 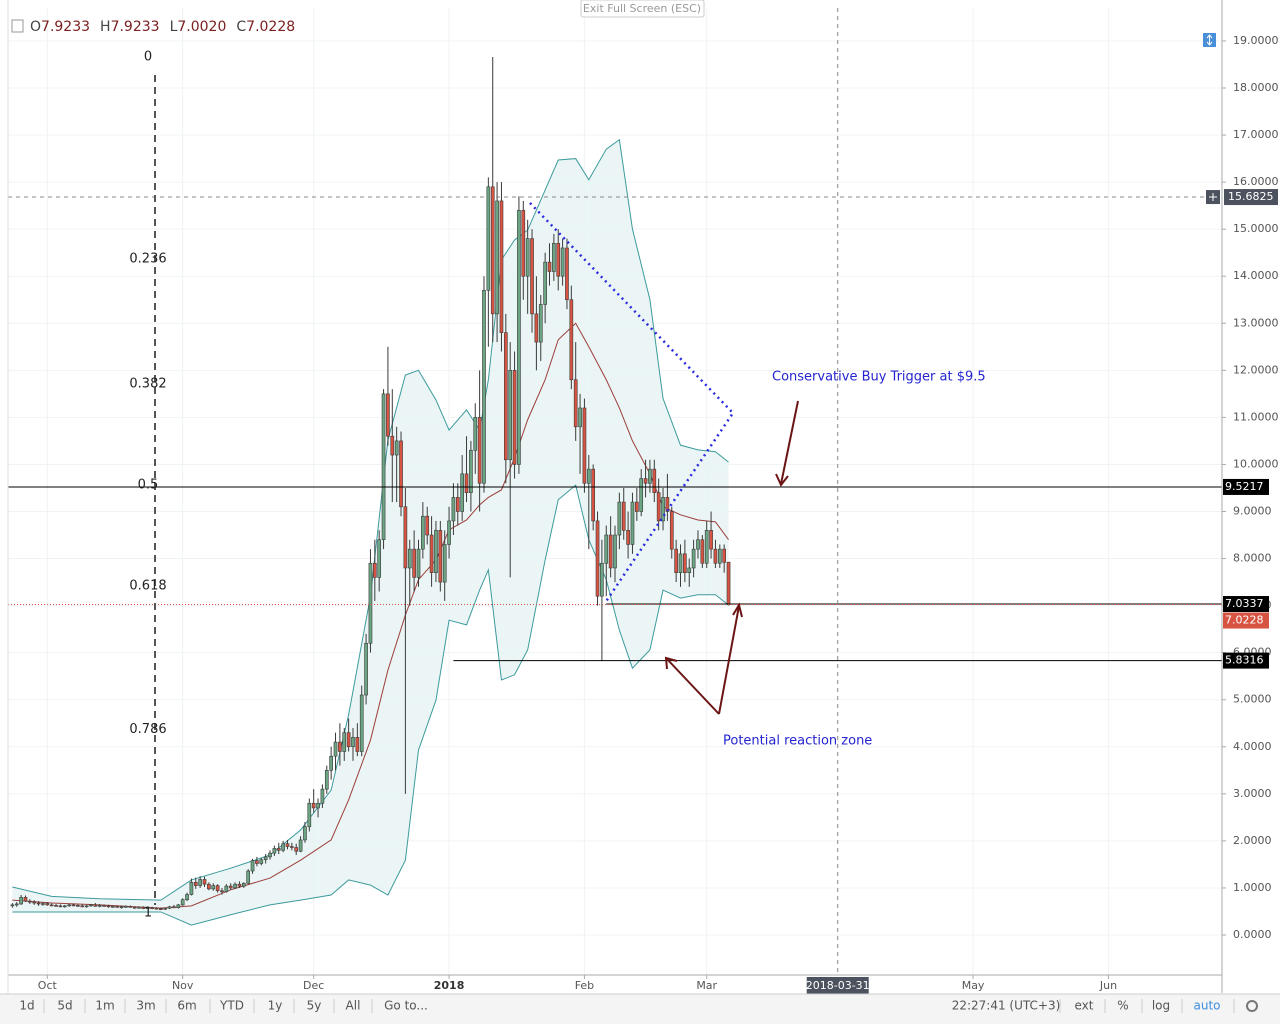 What do you see at coordinates (145, 1006) in the screenshot?
I see `range-button: 3m` at bounding box center [145, 1006].